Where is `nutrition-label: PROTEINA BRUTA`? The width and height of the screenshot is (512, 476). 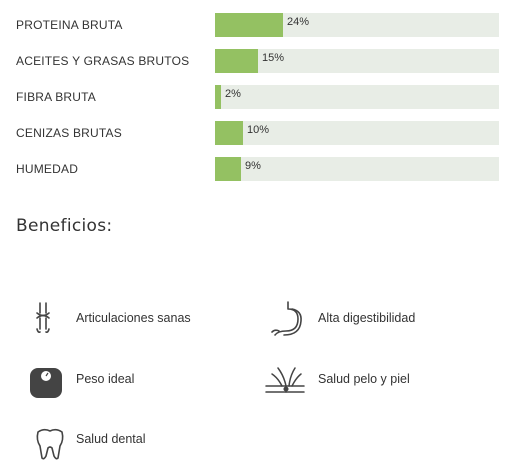 nutrition-label: PROTEINA BRUTA is located at coordinates (69, 25).